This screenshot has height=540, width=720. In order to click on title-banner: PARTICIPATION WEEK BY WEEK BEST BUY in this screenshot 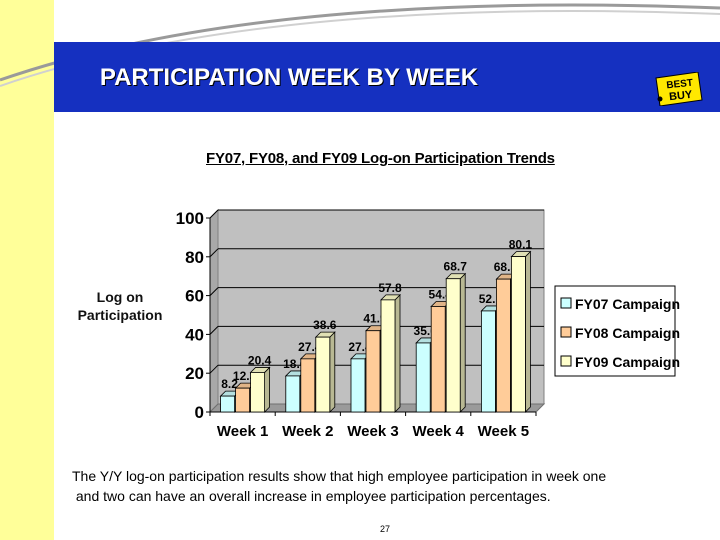, I will do `click(387, 77)`.